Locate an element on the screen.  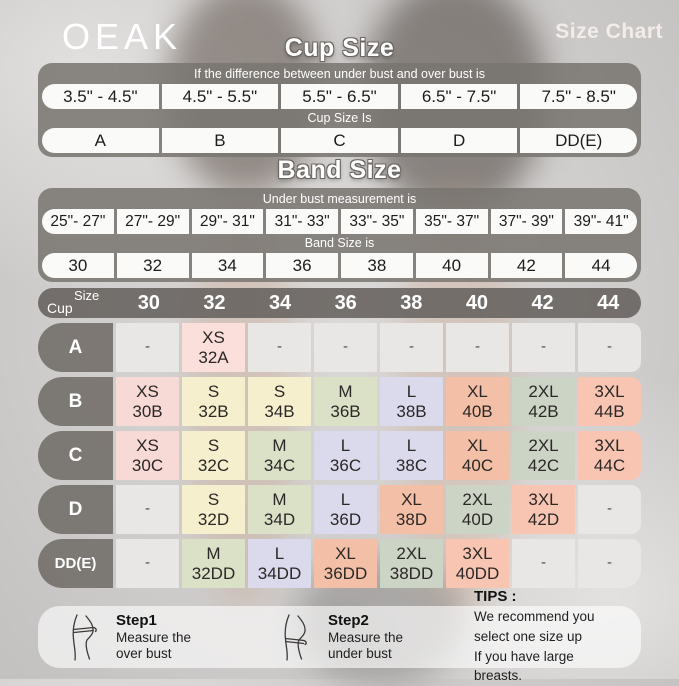
tips-label: TIPS : is located at coordinates (495, 597).